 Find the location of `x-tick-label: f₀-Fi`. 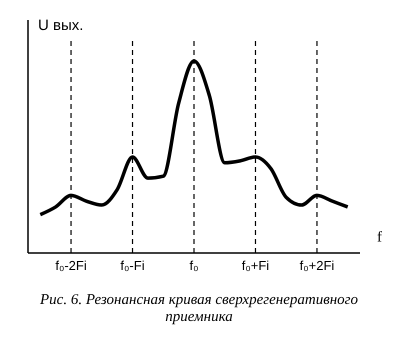

x-tick-label: f₀-Fi is located at coordinates (132, 266).